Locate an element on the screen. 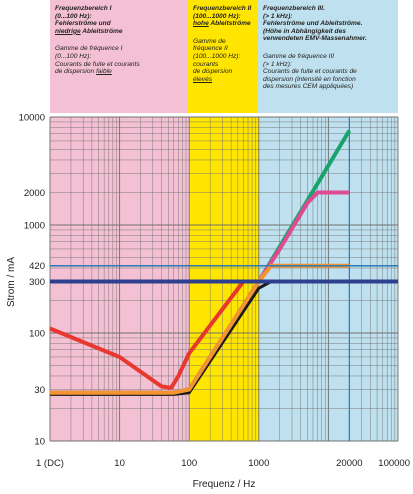 The width and height of the screenshot is (413, 494). x-tick-label: 10 is located at coordinates (119, 463).